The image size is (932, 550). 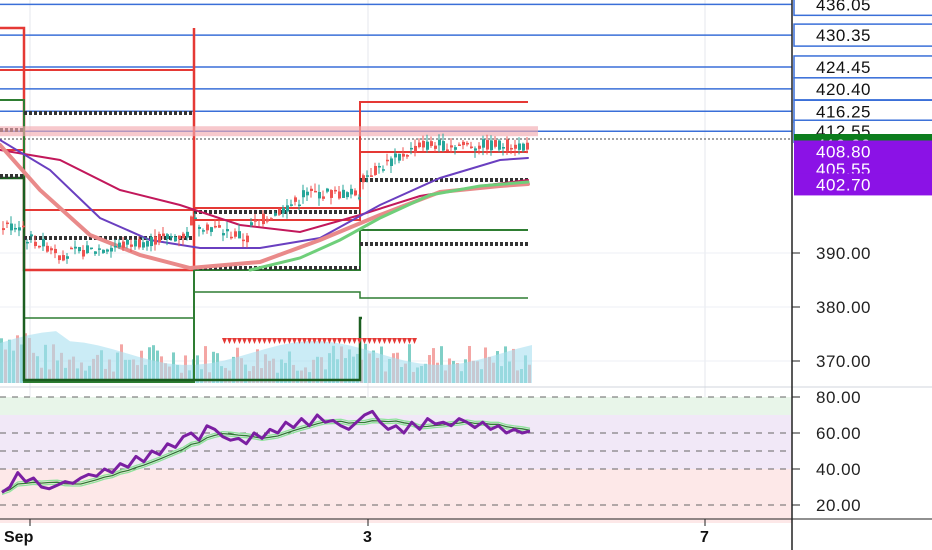 What do you see at coordinates (843, 151) in the screenshot?
I see `price-tag-label: 408.80` at bounding box center [843, 151].